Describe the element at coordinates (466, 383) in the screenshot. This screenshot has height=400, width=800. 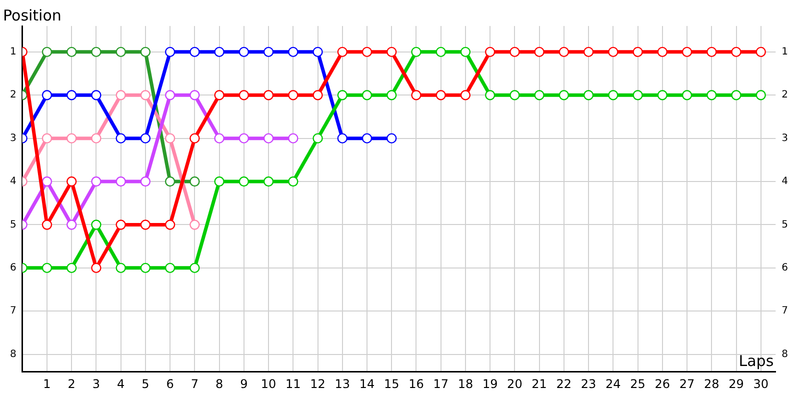
I see `x-tick-label: 18` at that location.